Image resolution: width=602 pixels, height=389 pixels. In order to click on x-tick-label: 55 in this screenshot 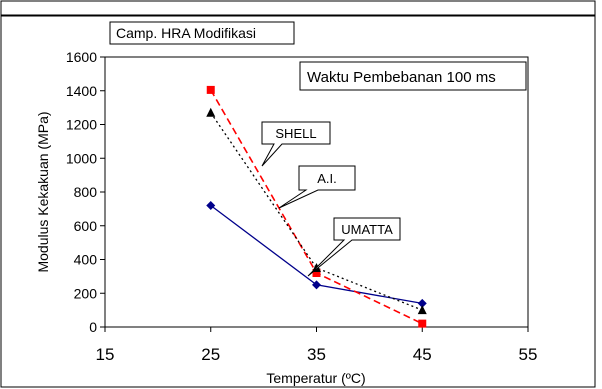, I will do `click(528, 354)`.